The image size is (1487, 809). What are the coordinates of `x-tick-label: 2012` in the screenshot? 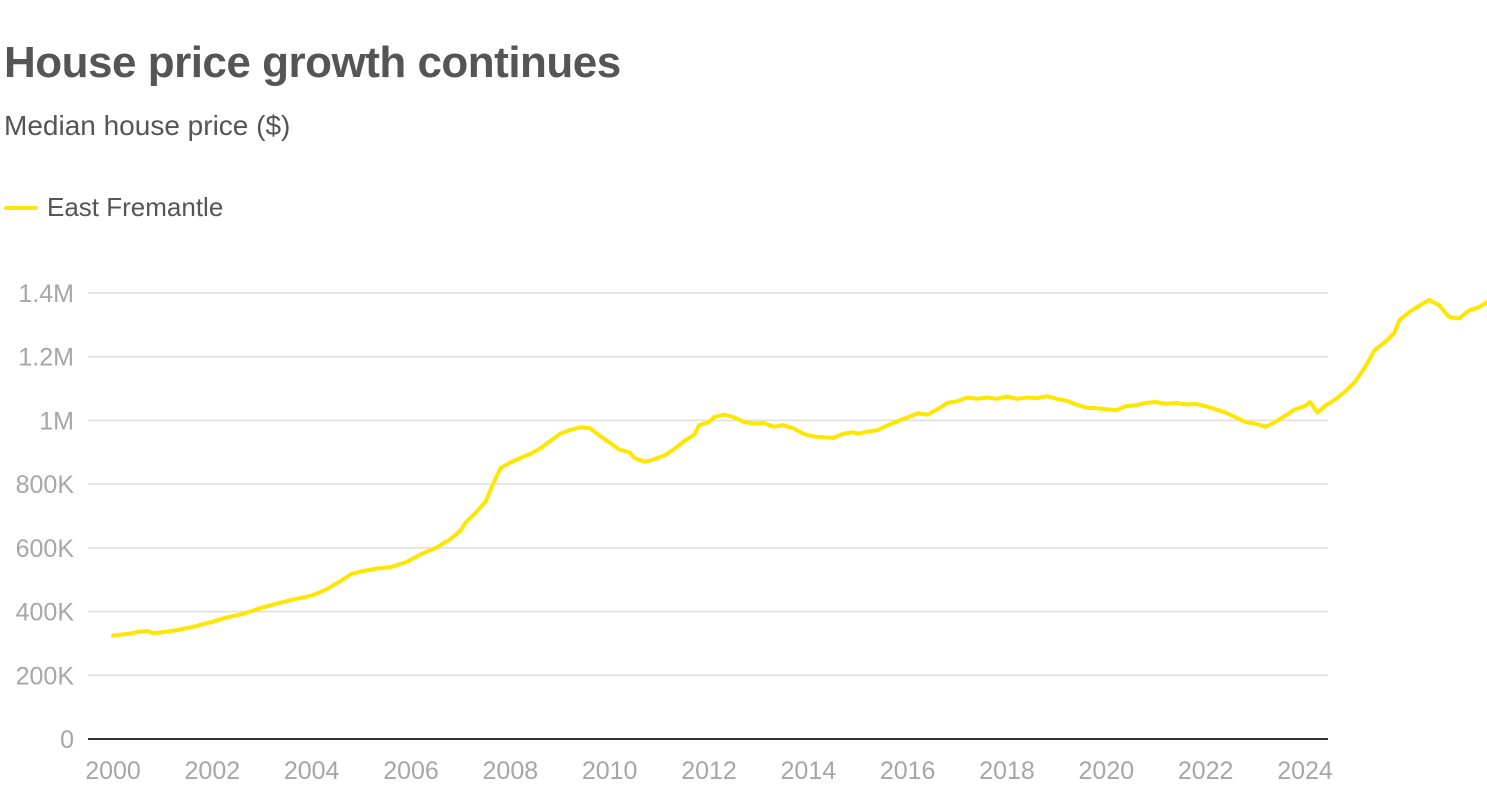 It's located at (709, 771).